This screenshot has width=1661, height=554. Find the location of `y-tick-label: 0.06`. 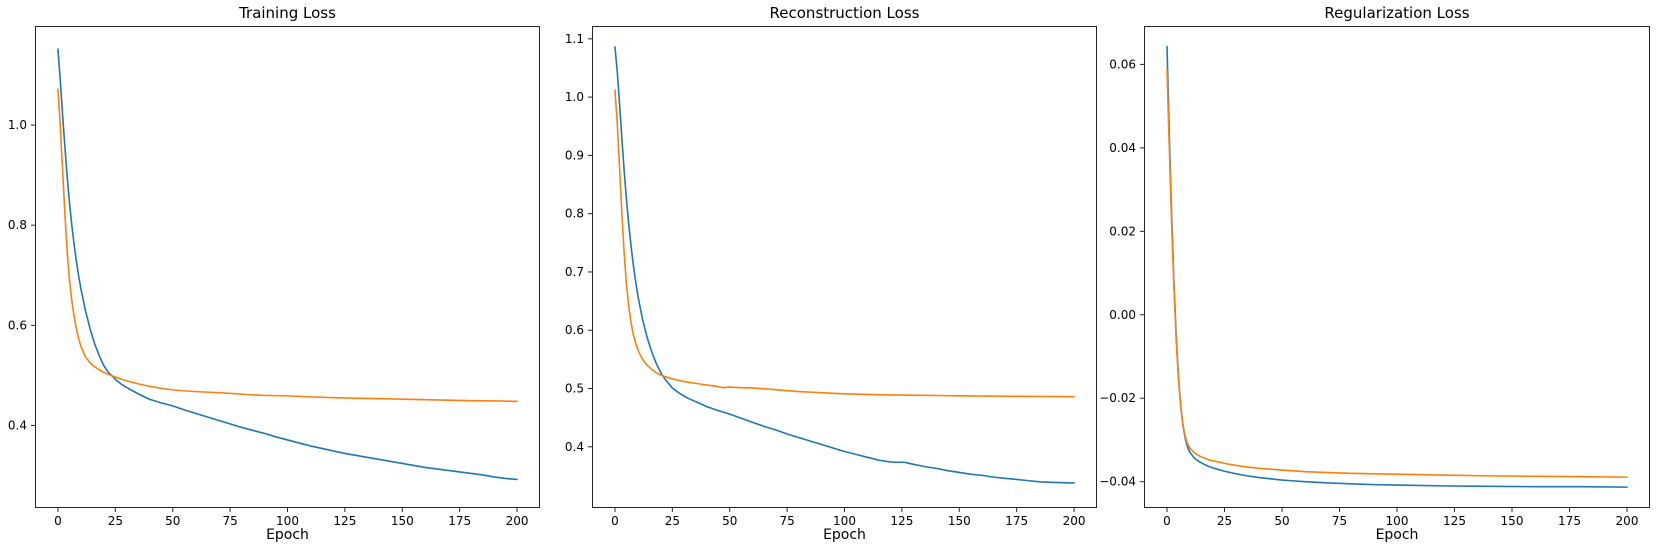

y-tick-label: 0.06 is located at coordinates (1122, 64).